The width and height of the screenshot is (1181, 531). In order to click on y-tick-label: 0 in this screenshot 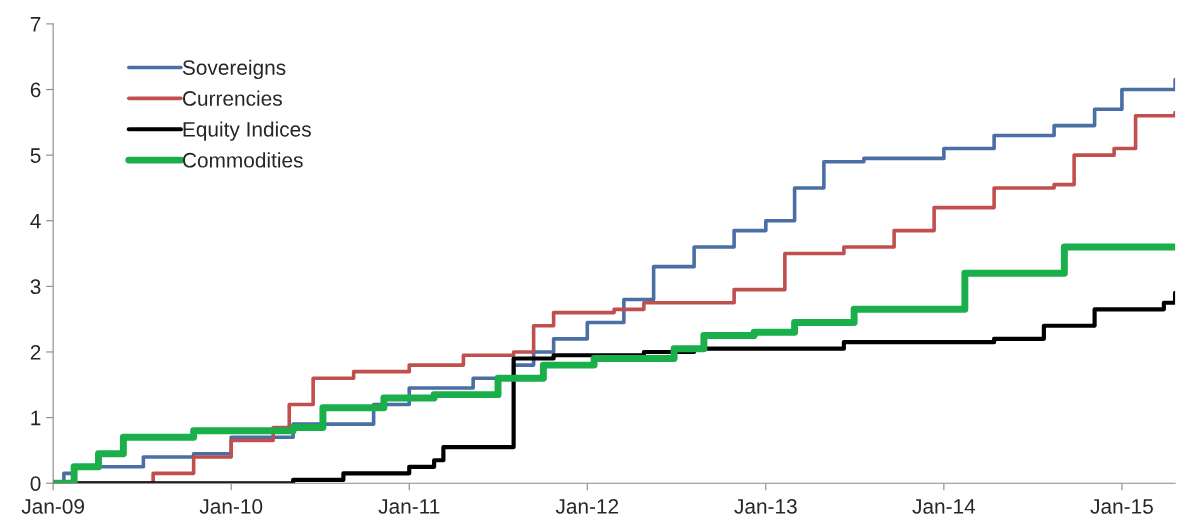, I will do `click(35, 483)`.